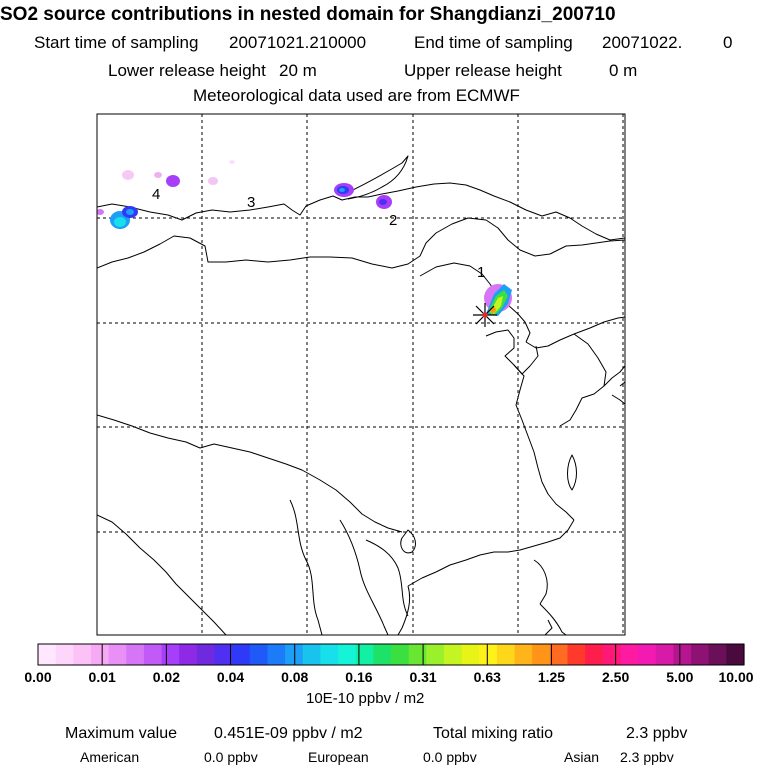 The image size is (768, 768). What do you see at coordinates (551, 677) in the screenshot?
I see `colorbar-tick-label: 1.25` at bounding box center [551, 677].